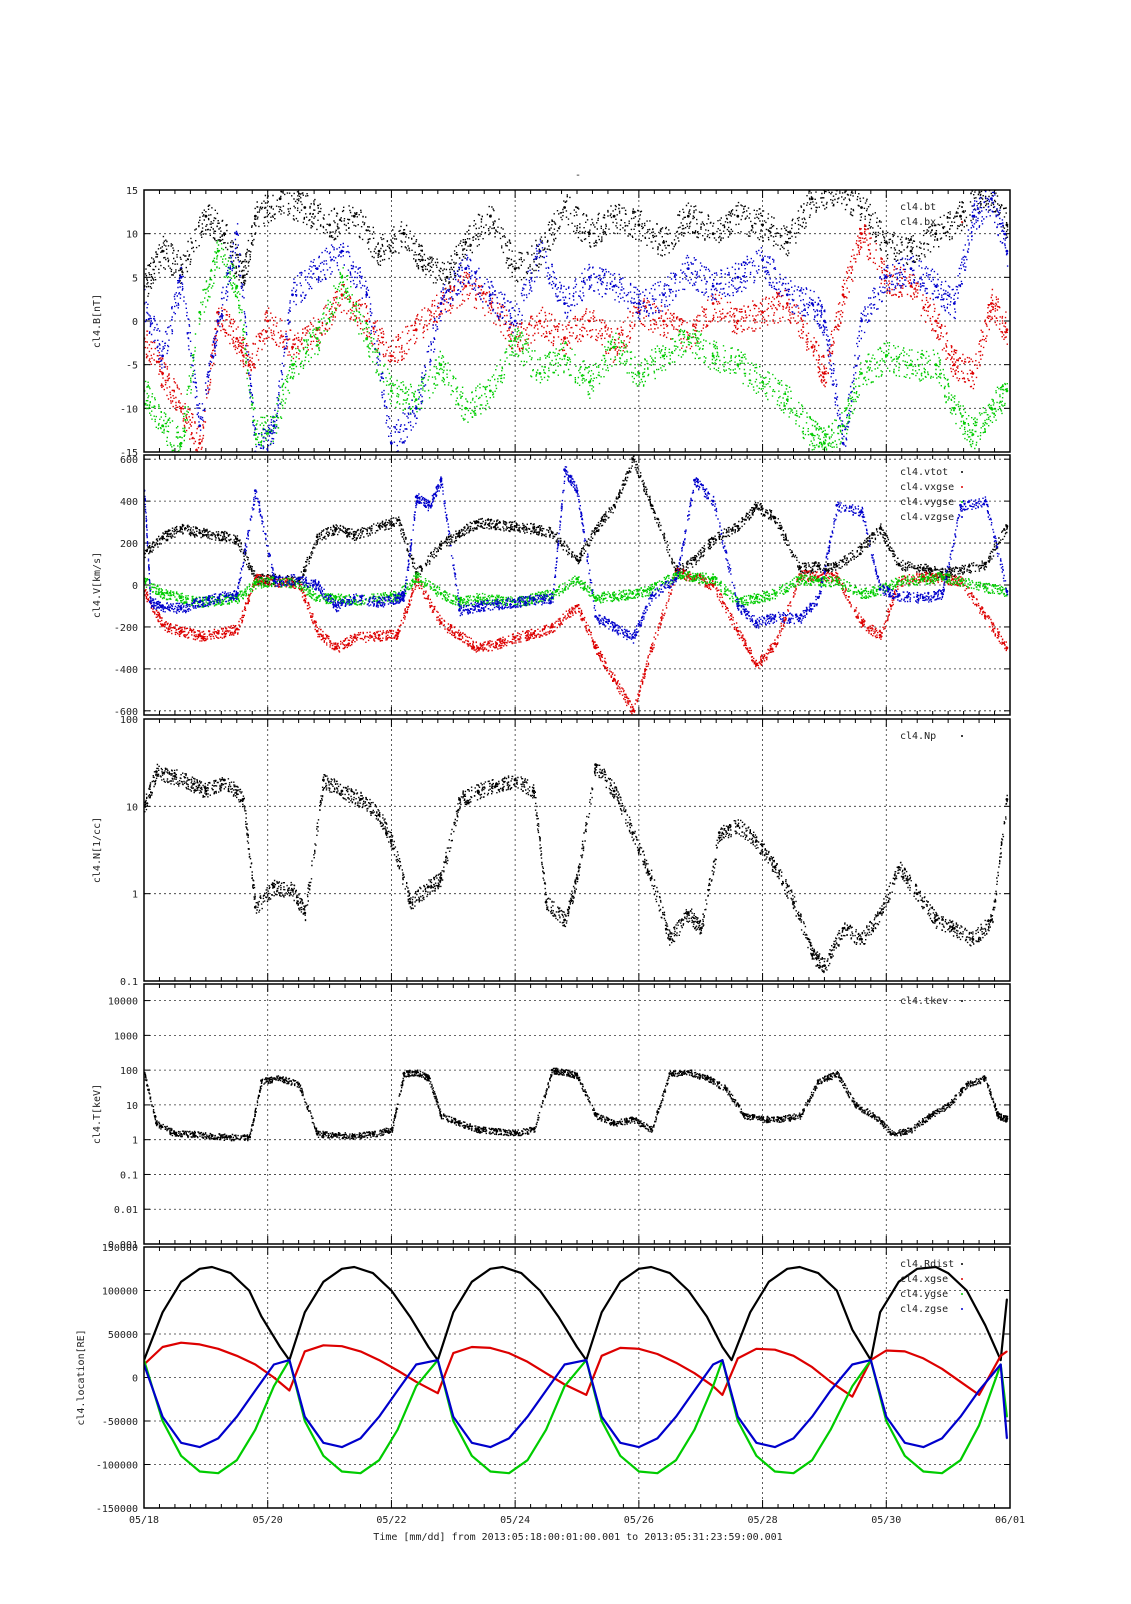 The height and width of the screenshot is (1604, 1131). What do you see at coordinates (639, 1520) in the screenshot?
I see `x-tick-label: 05/26` at bounding box center [639, 1520].